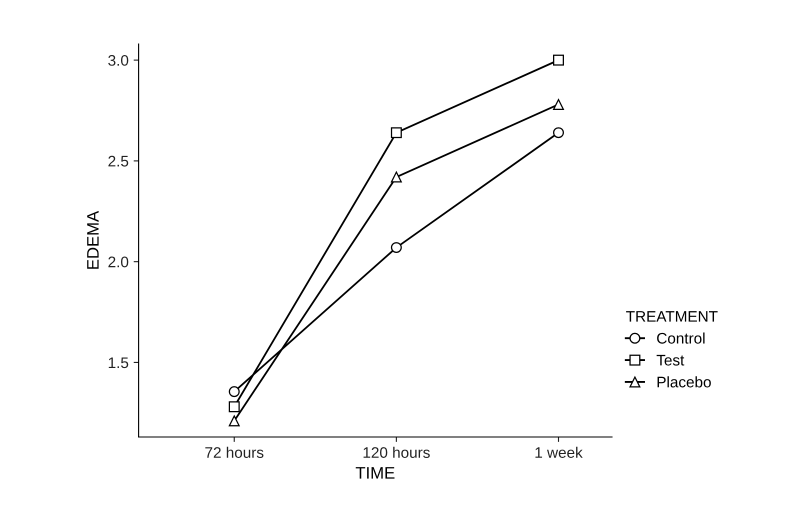 The image size is (809, 515). What do you see at coordinates (681, 338) in the screenshot?
I see `legend-label: Control` at bounding box center [681, 338].